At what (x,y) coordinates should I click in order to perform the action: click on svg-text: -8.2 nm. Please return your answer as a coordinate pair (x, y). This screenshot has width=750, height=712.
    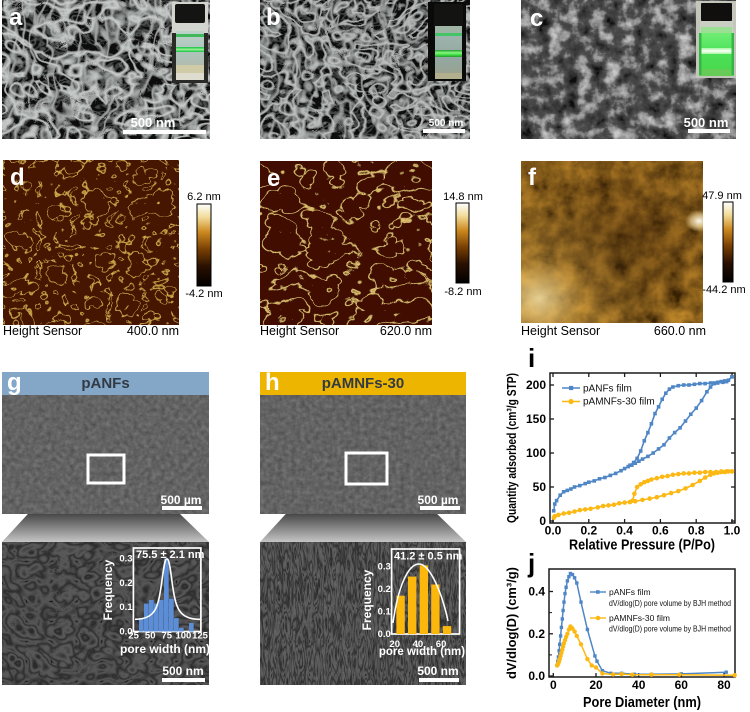
    Looking at the image, I should click on (462, 292).